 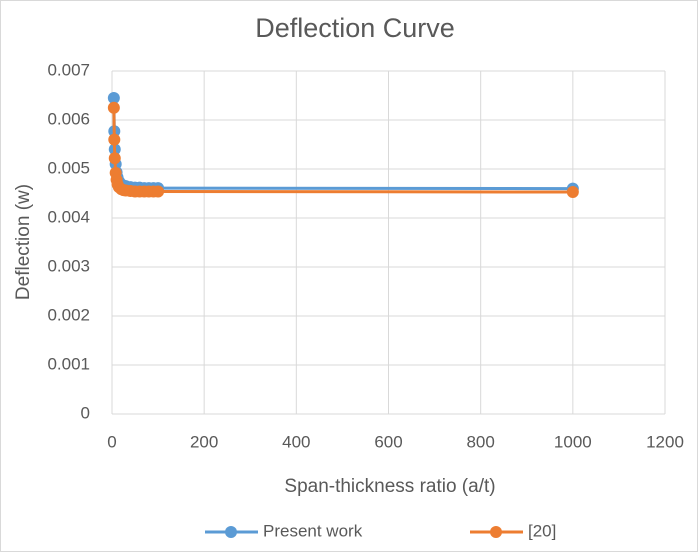 I want to click on x-axis-label: Span-thickness ratio (a/t), so click(x=389, y=486).